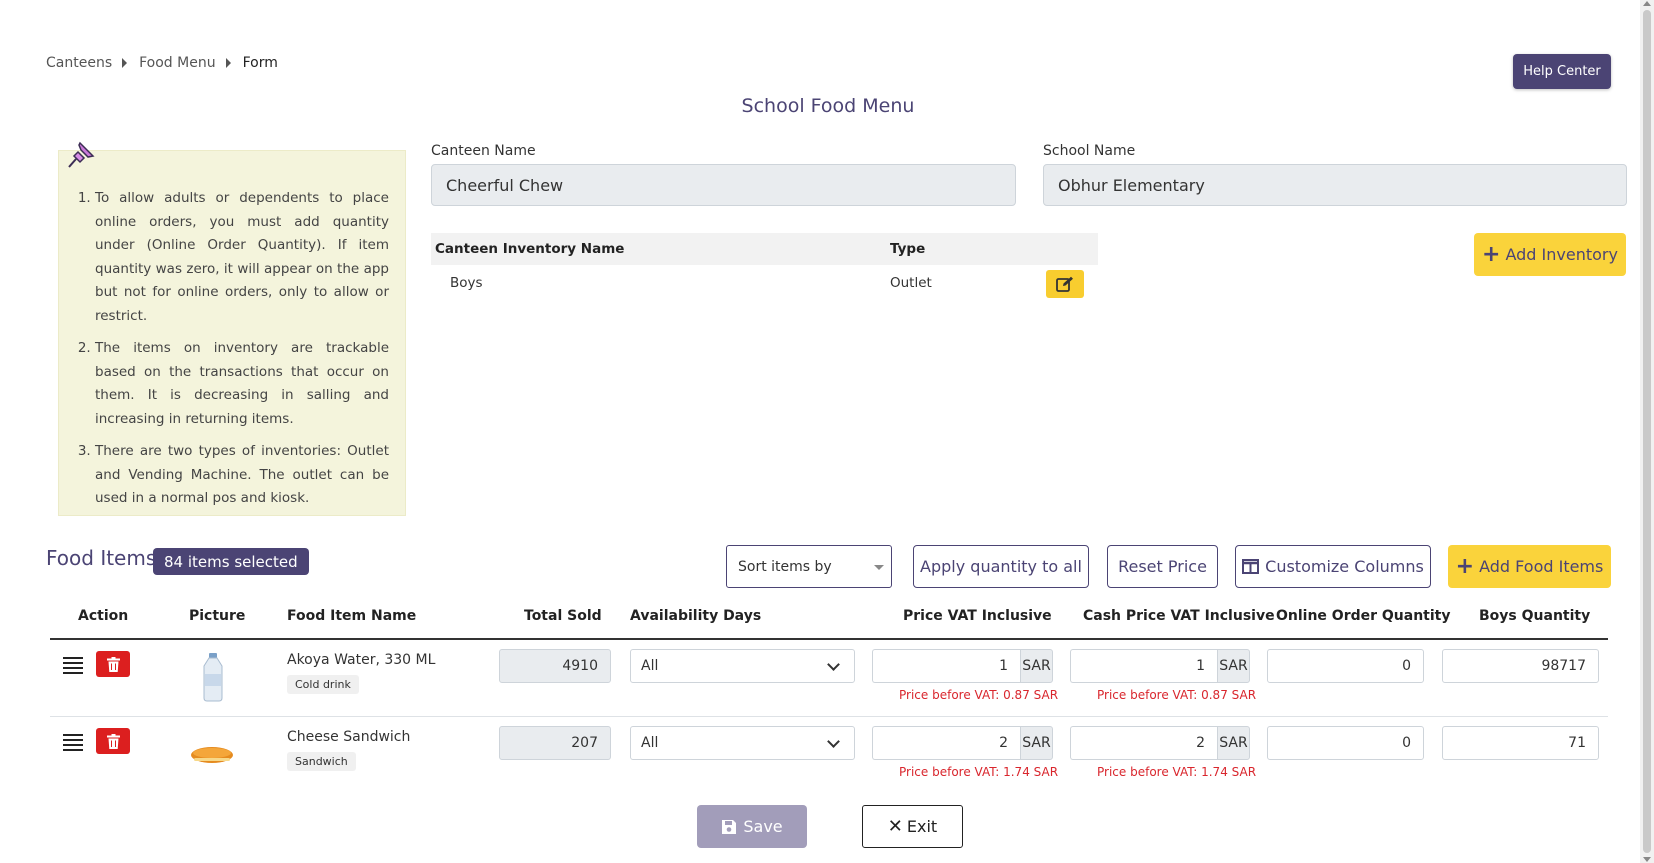 The width and height of the screenshot is (1654, 863). Describe the element at coordinates (946, 666) in the screenshot. I see `price-vat-input: 1` at that location.